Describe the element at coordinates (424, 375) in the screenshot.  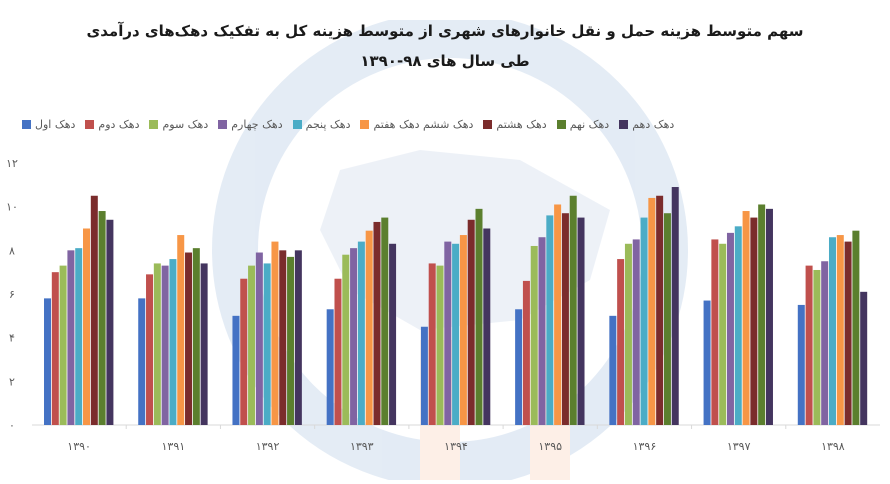
I see `bar-۱۳۹۴-series-1` at that location.